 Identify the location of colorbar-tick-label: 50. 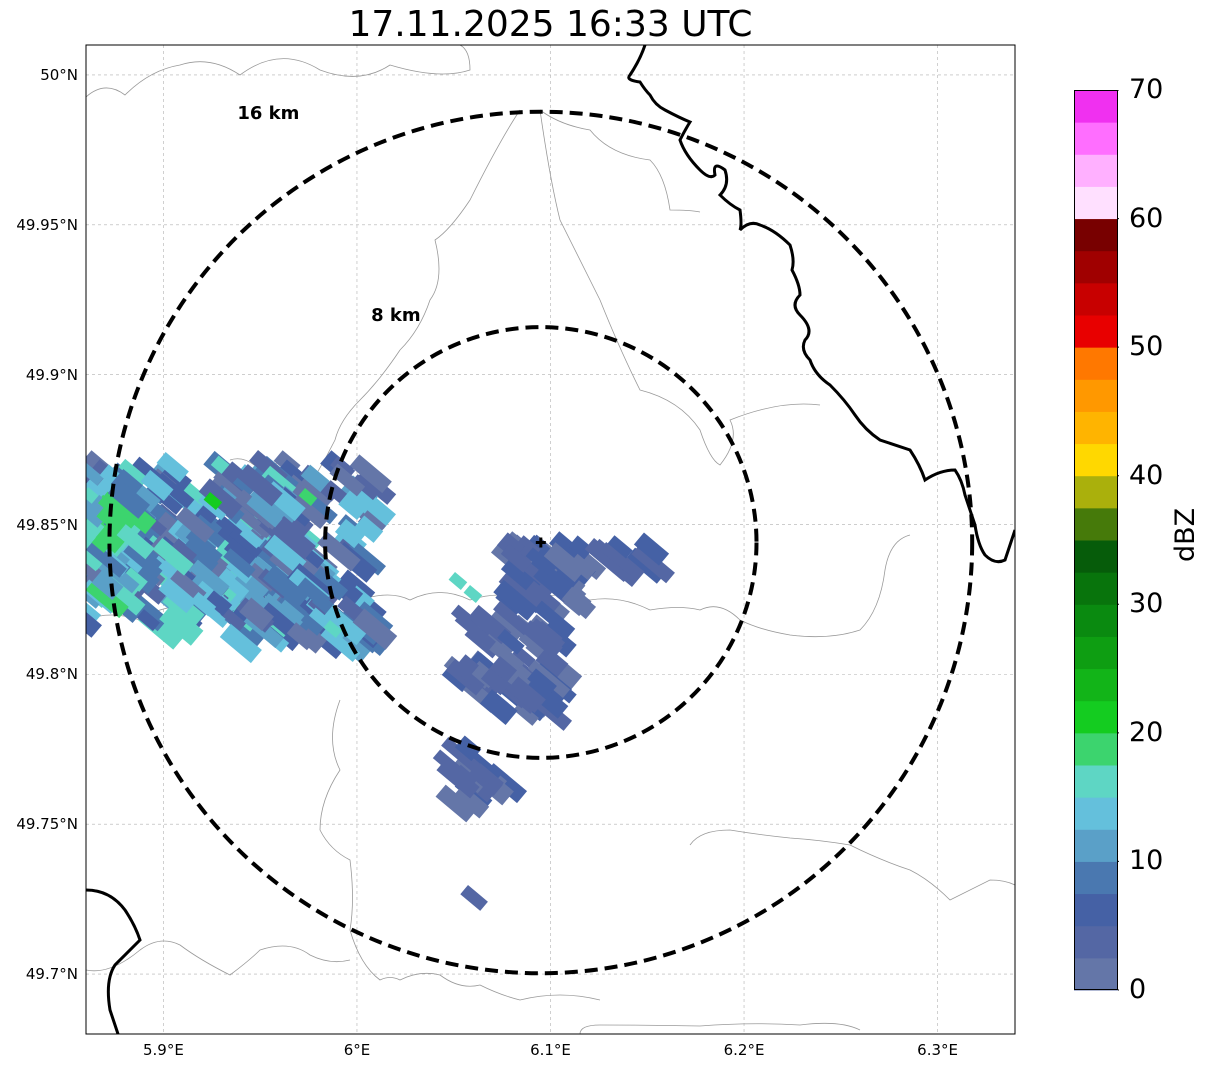
(1146, 347).